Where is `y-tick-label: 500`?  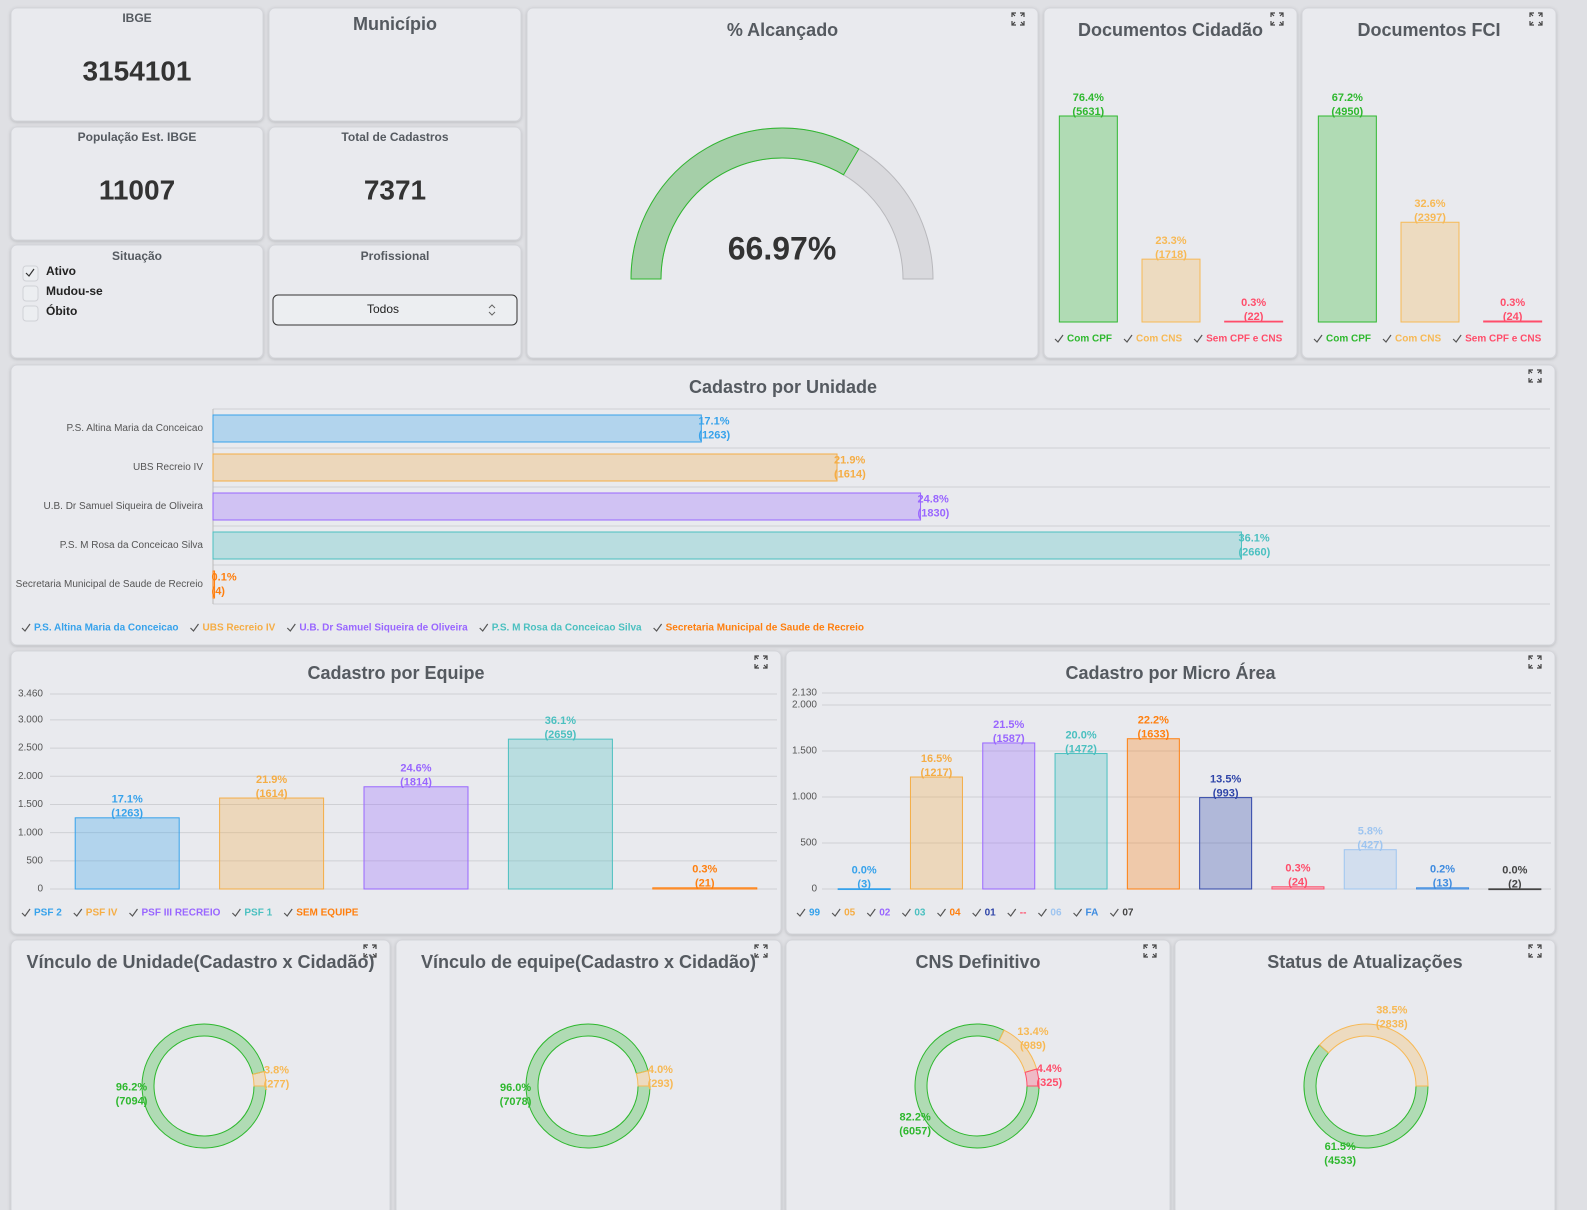
y-tick-label: 500 is located at coordinates (34, 860).